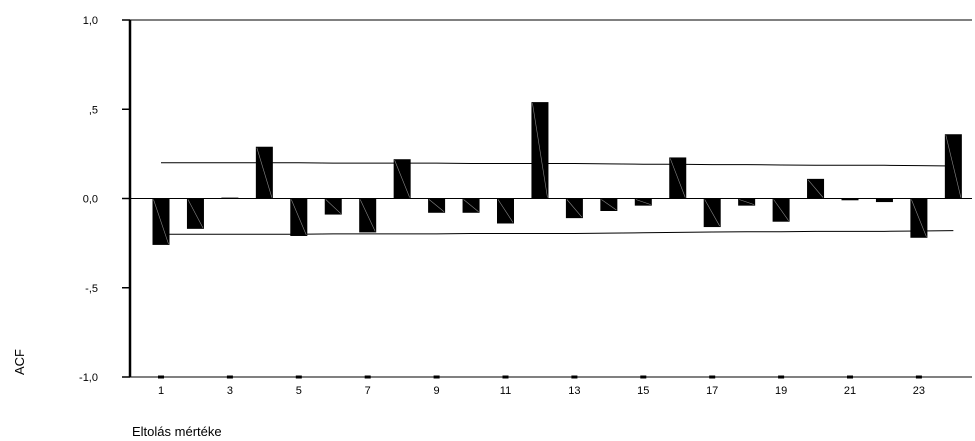 Image resolution: width=975 pixels, height=441 pixels. What do you see at coordinates (90, 200) in the screenshot?
I see `y-tick-label: 0,0` at bounding box center [90, 200].